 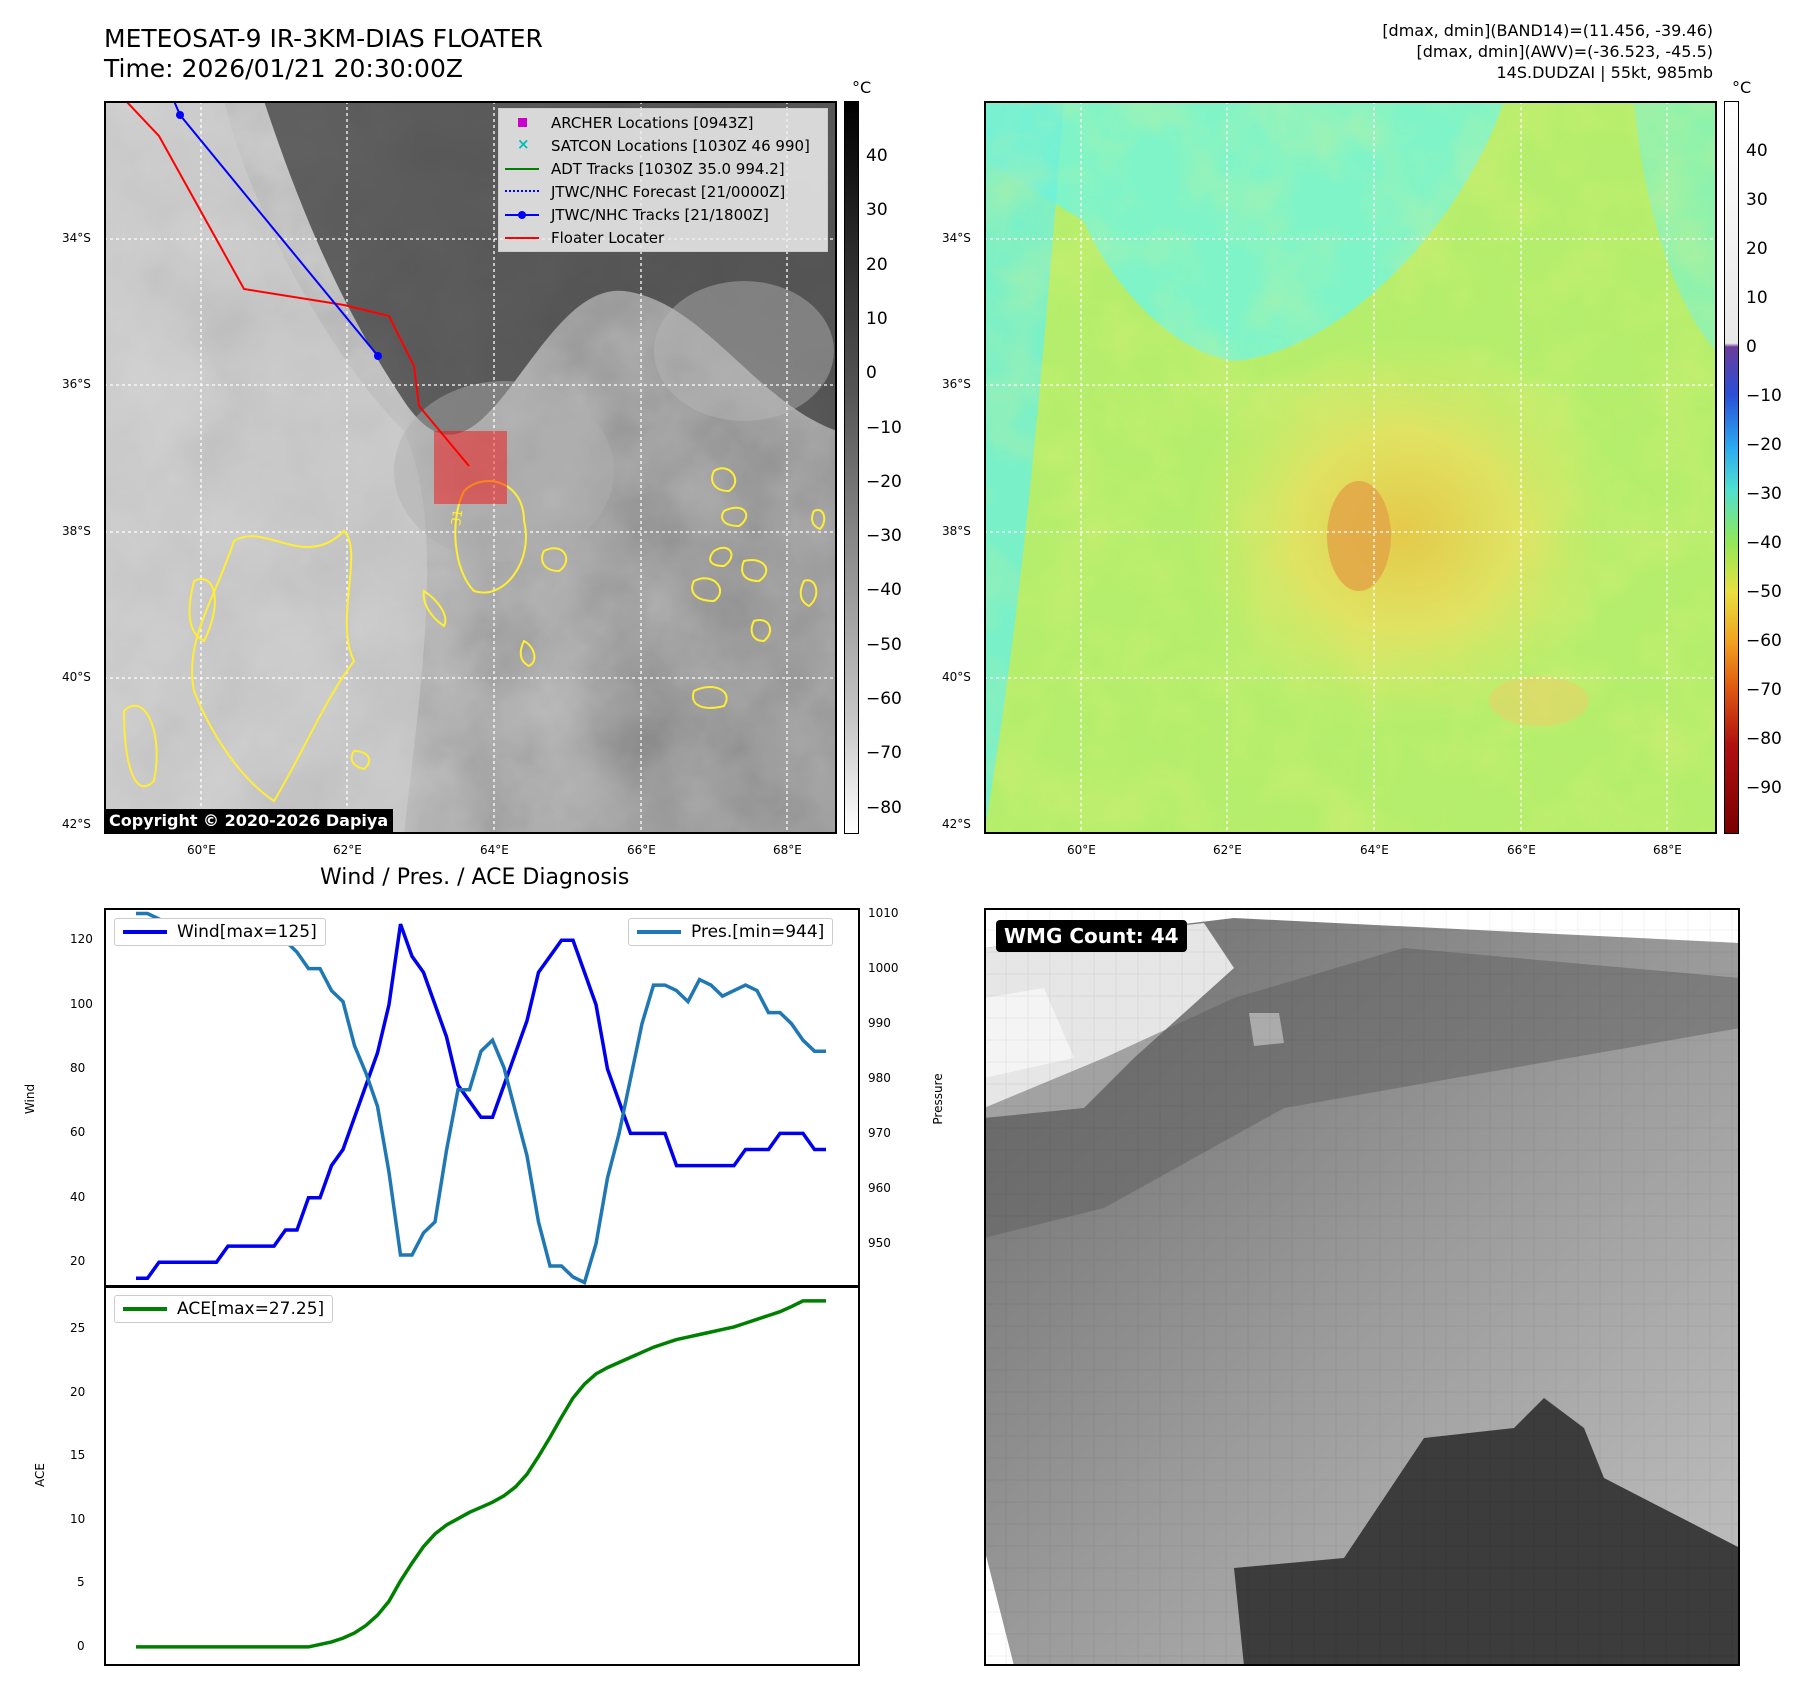 What do you see at coordinates (1731, 467) in the screenshot?
I see `wv-colorbar` at bounding box center [1731, 467].